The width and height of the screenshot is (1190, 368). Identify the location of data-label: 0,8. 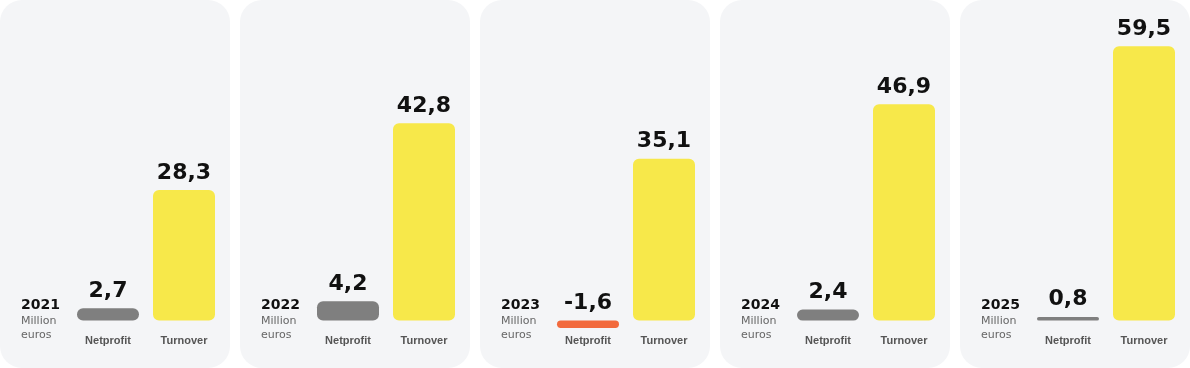
(1068, 298).